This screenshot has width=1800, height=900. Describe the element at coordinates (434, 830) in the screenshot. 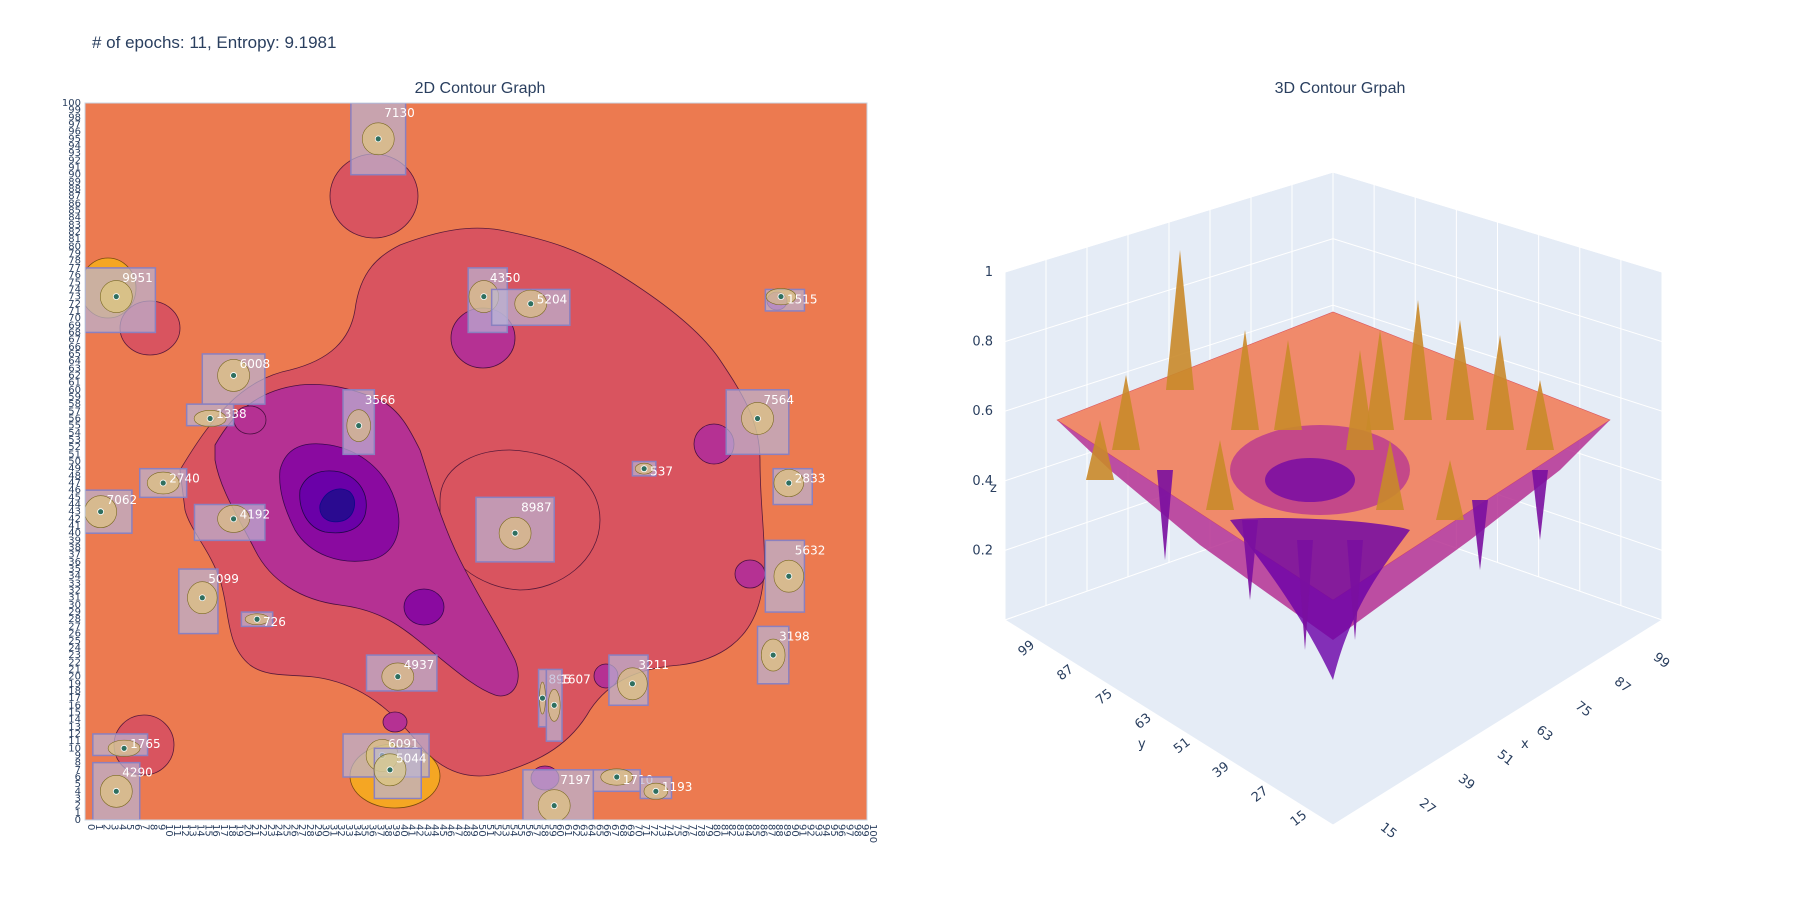

I see `x-tick-label: 44` at that location.